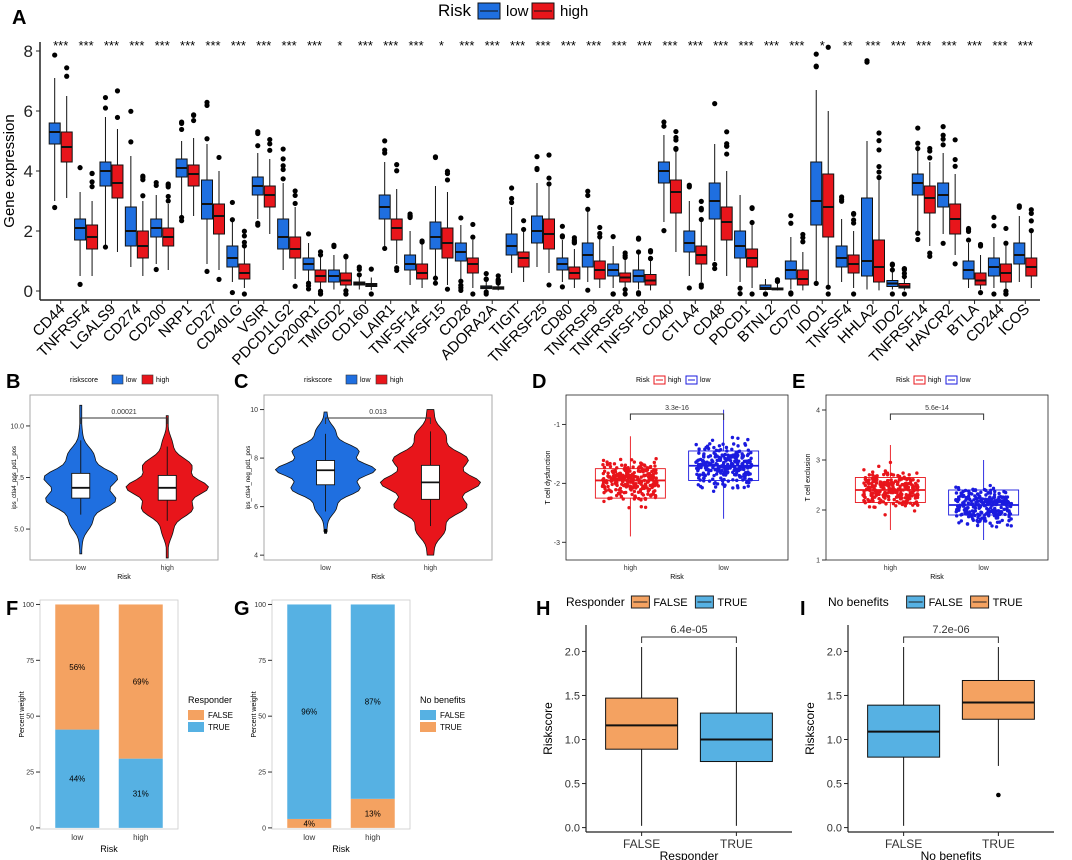  I want to click on ytick-label: 1.0, so click(834, 741).